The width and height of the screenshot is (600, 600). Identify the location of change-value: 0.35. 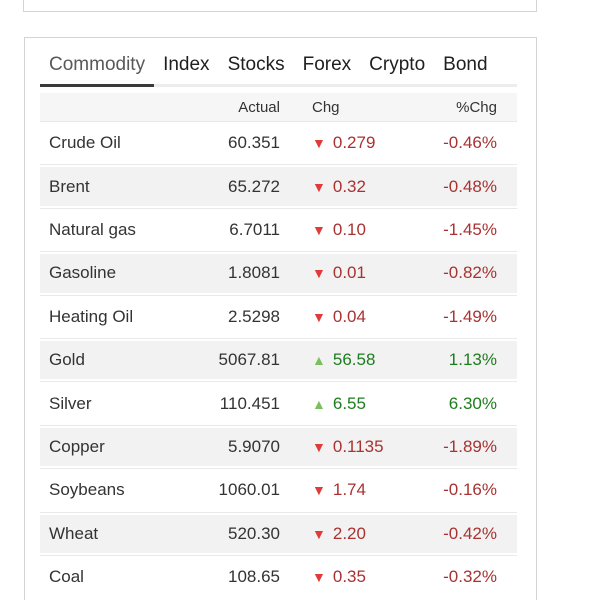
(349, 577).